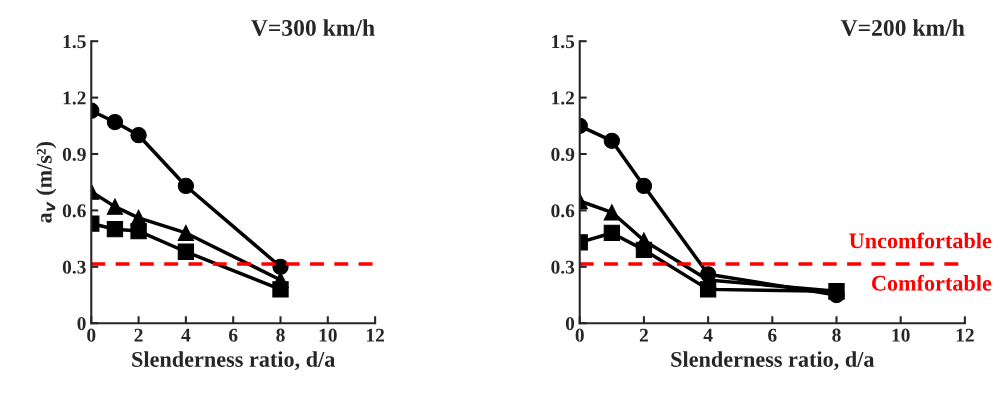 The width and height of the screenshot is (1003, 404). Describe the element at coordinates (313, 28) in the screenshot. I see `chart-title: V=300 km/h` at that location.